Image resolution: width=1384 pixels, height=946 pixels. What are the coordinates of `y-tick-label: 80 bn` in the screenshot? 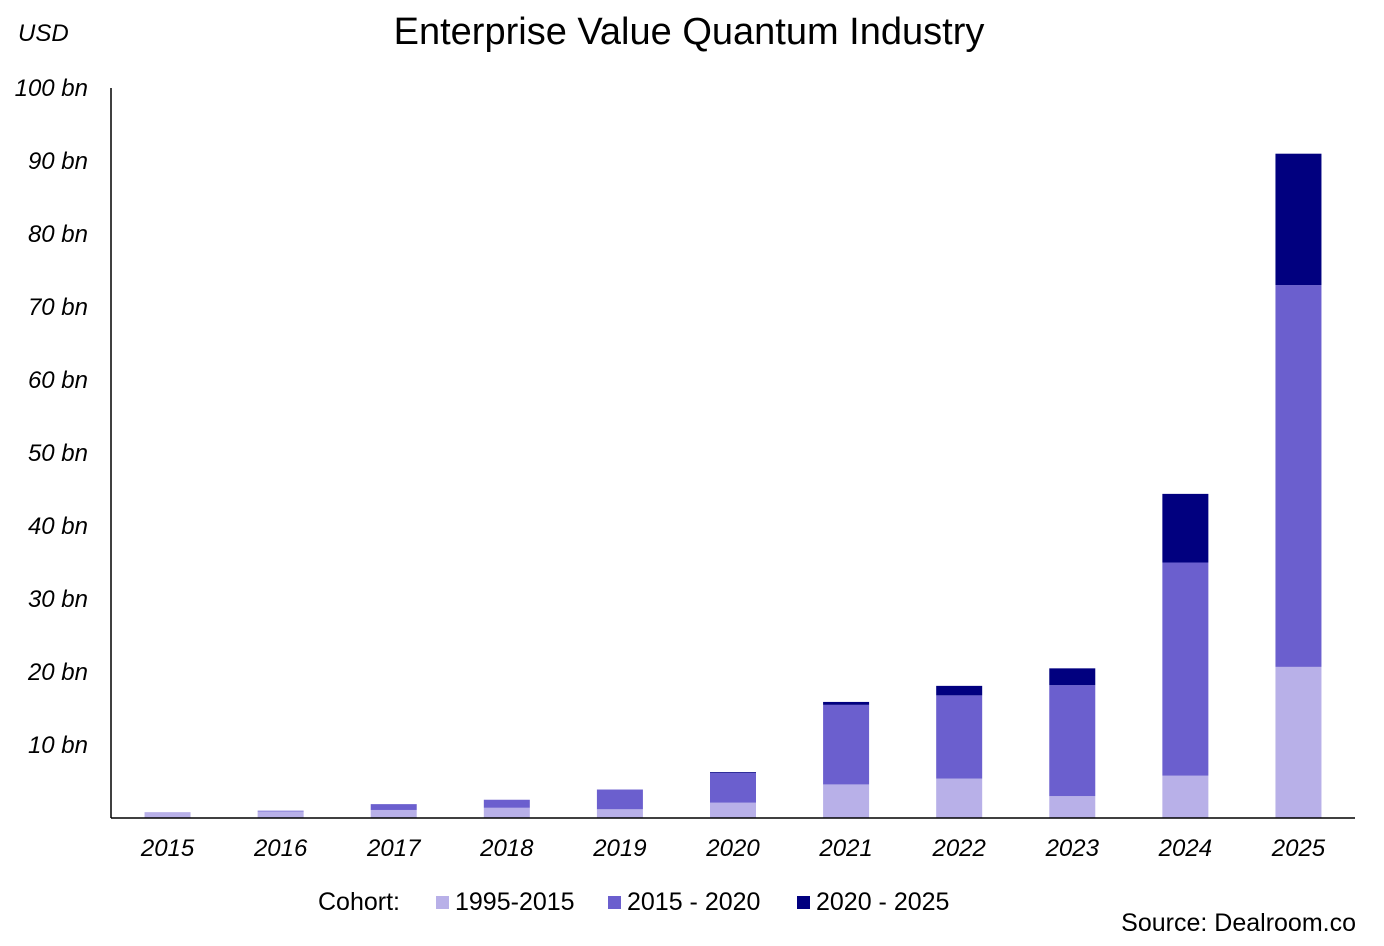 It's located at (58, 234).